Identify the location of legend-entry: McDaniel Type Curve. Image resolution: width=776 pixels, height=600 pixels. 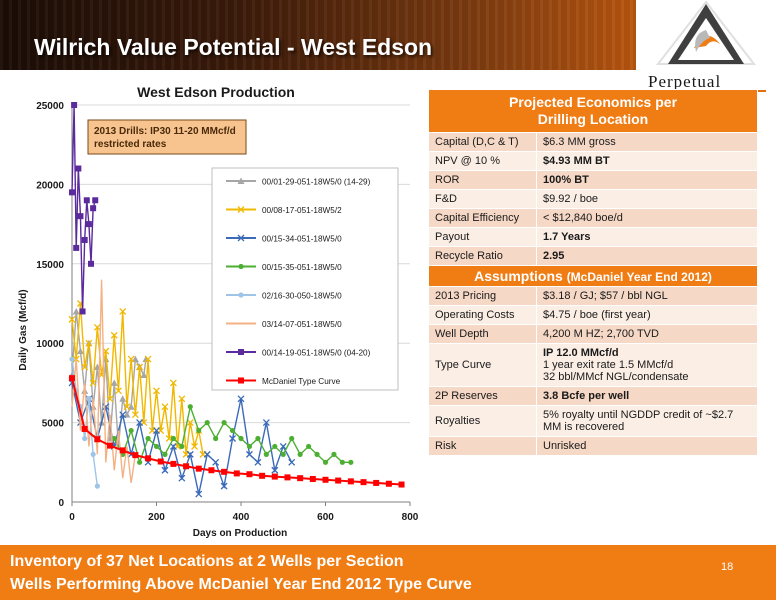
(283, 381).